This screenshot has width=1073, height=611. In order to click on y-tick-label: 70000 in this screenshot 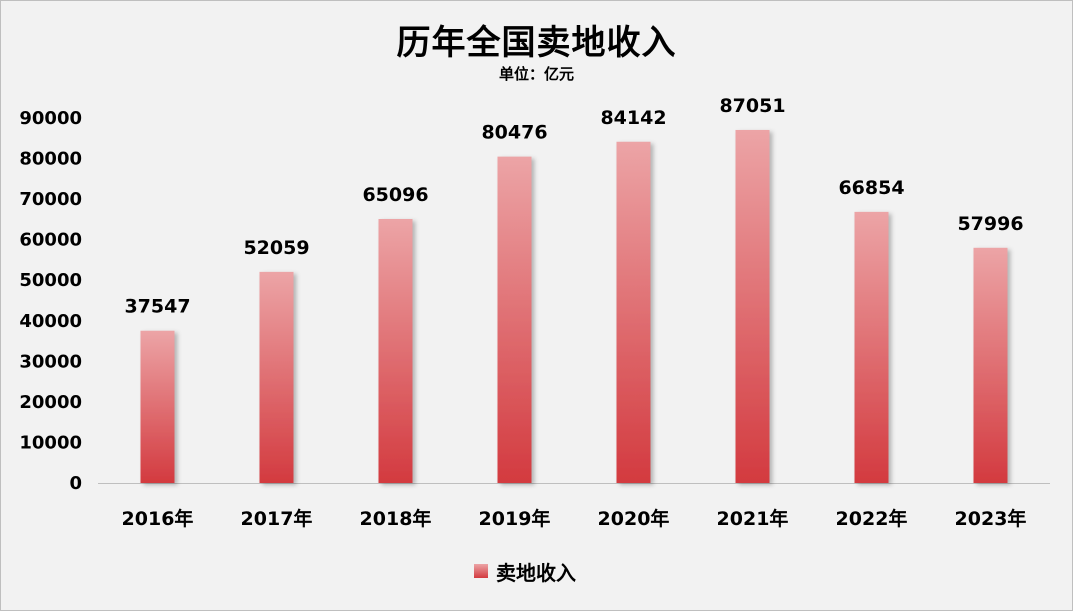, I will do `click(50, 199)`.